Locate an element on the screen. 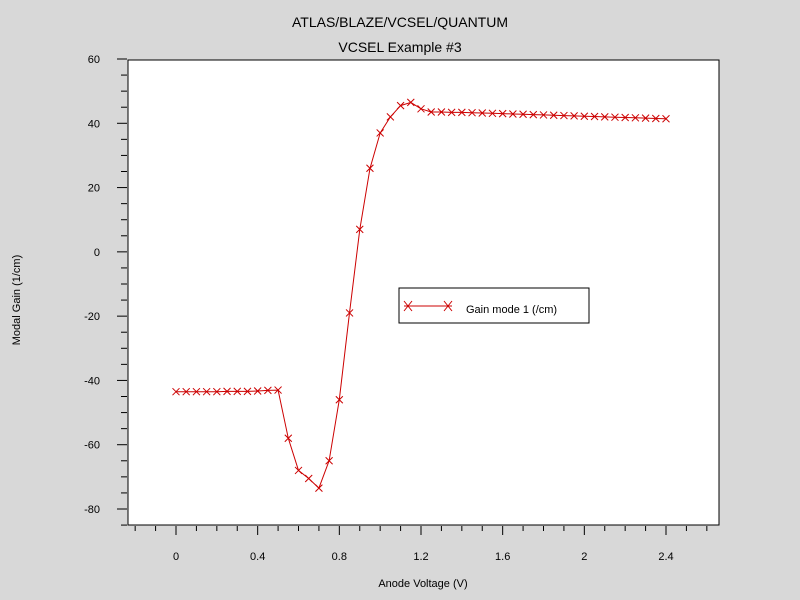  legend: Gain mode 1 (/cm) is located at coordinates (494, 305).